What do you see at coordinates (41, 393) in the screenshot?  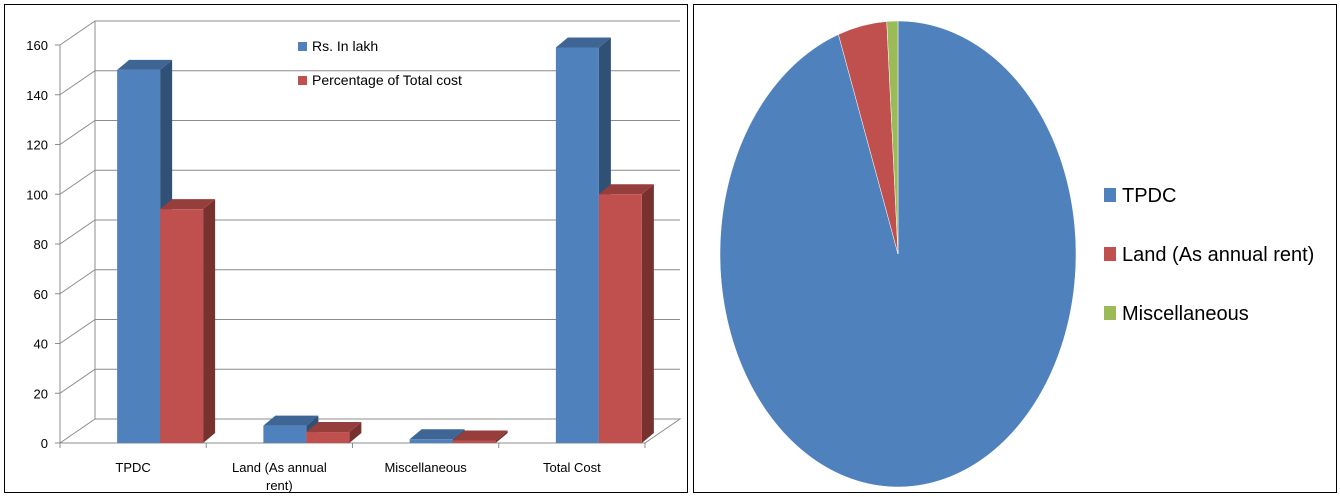 I see `y-tick-label: 20` at bounding box center [41, 393].